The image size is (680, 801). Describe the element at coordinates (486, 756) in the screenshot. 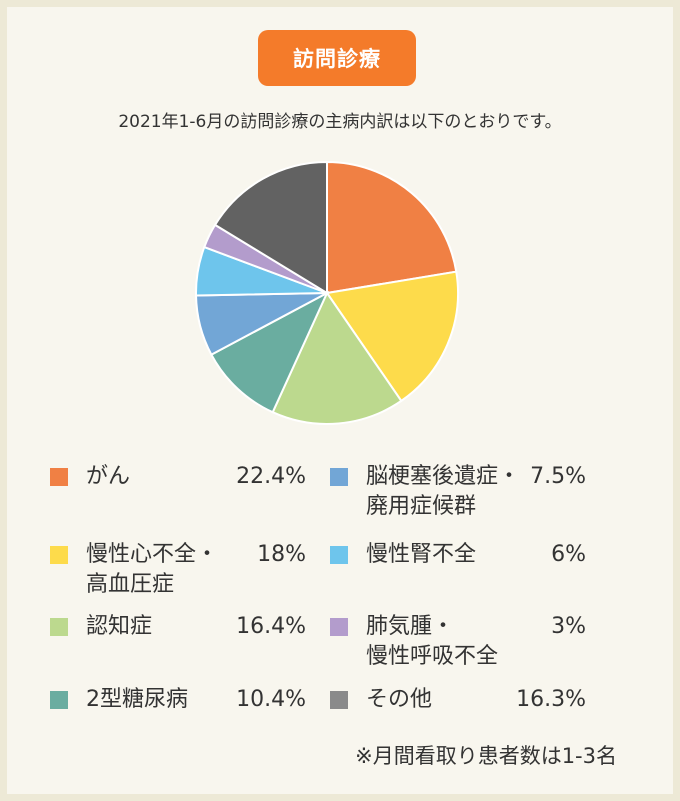

I see `footnote: ※月間看取り患者数は1-3名` at that location.